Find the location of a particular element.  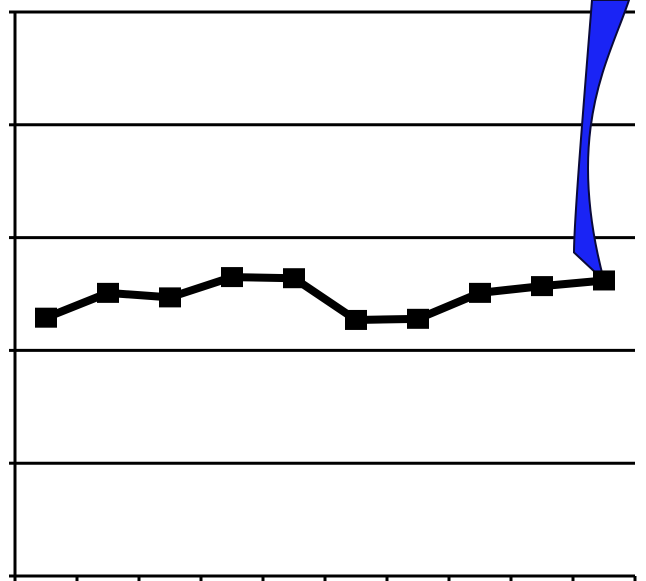

series-line is located at coordinates (324, 298).